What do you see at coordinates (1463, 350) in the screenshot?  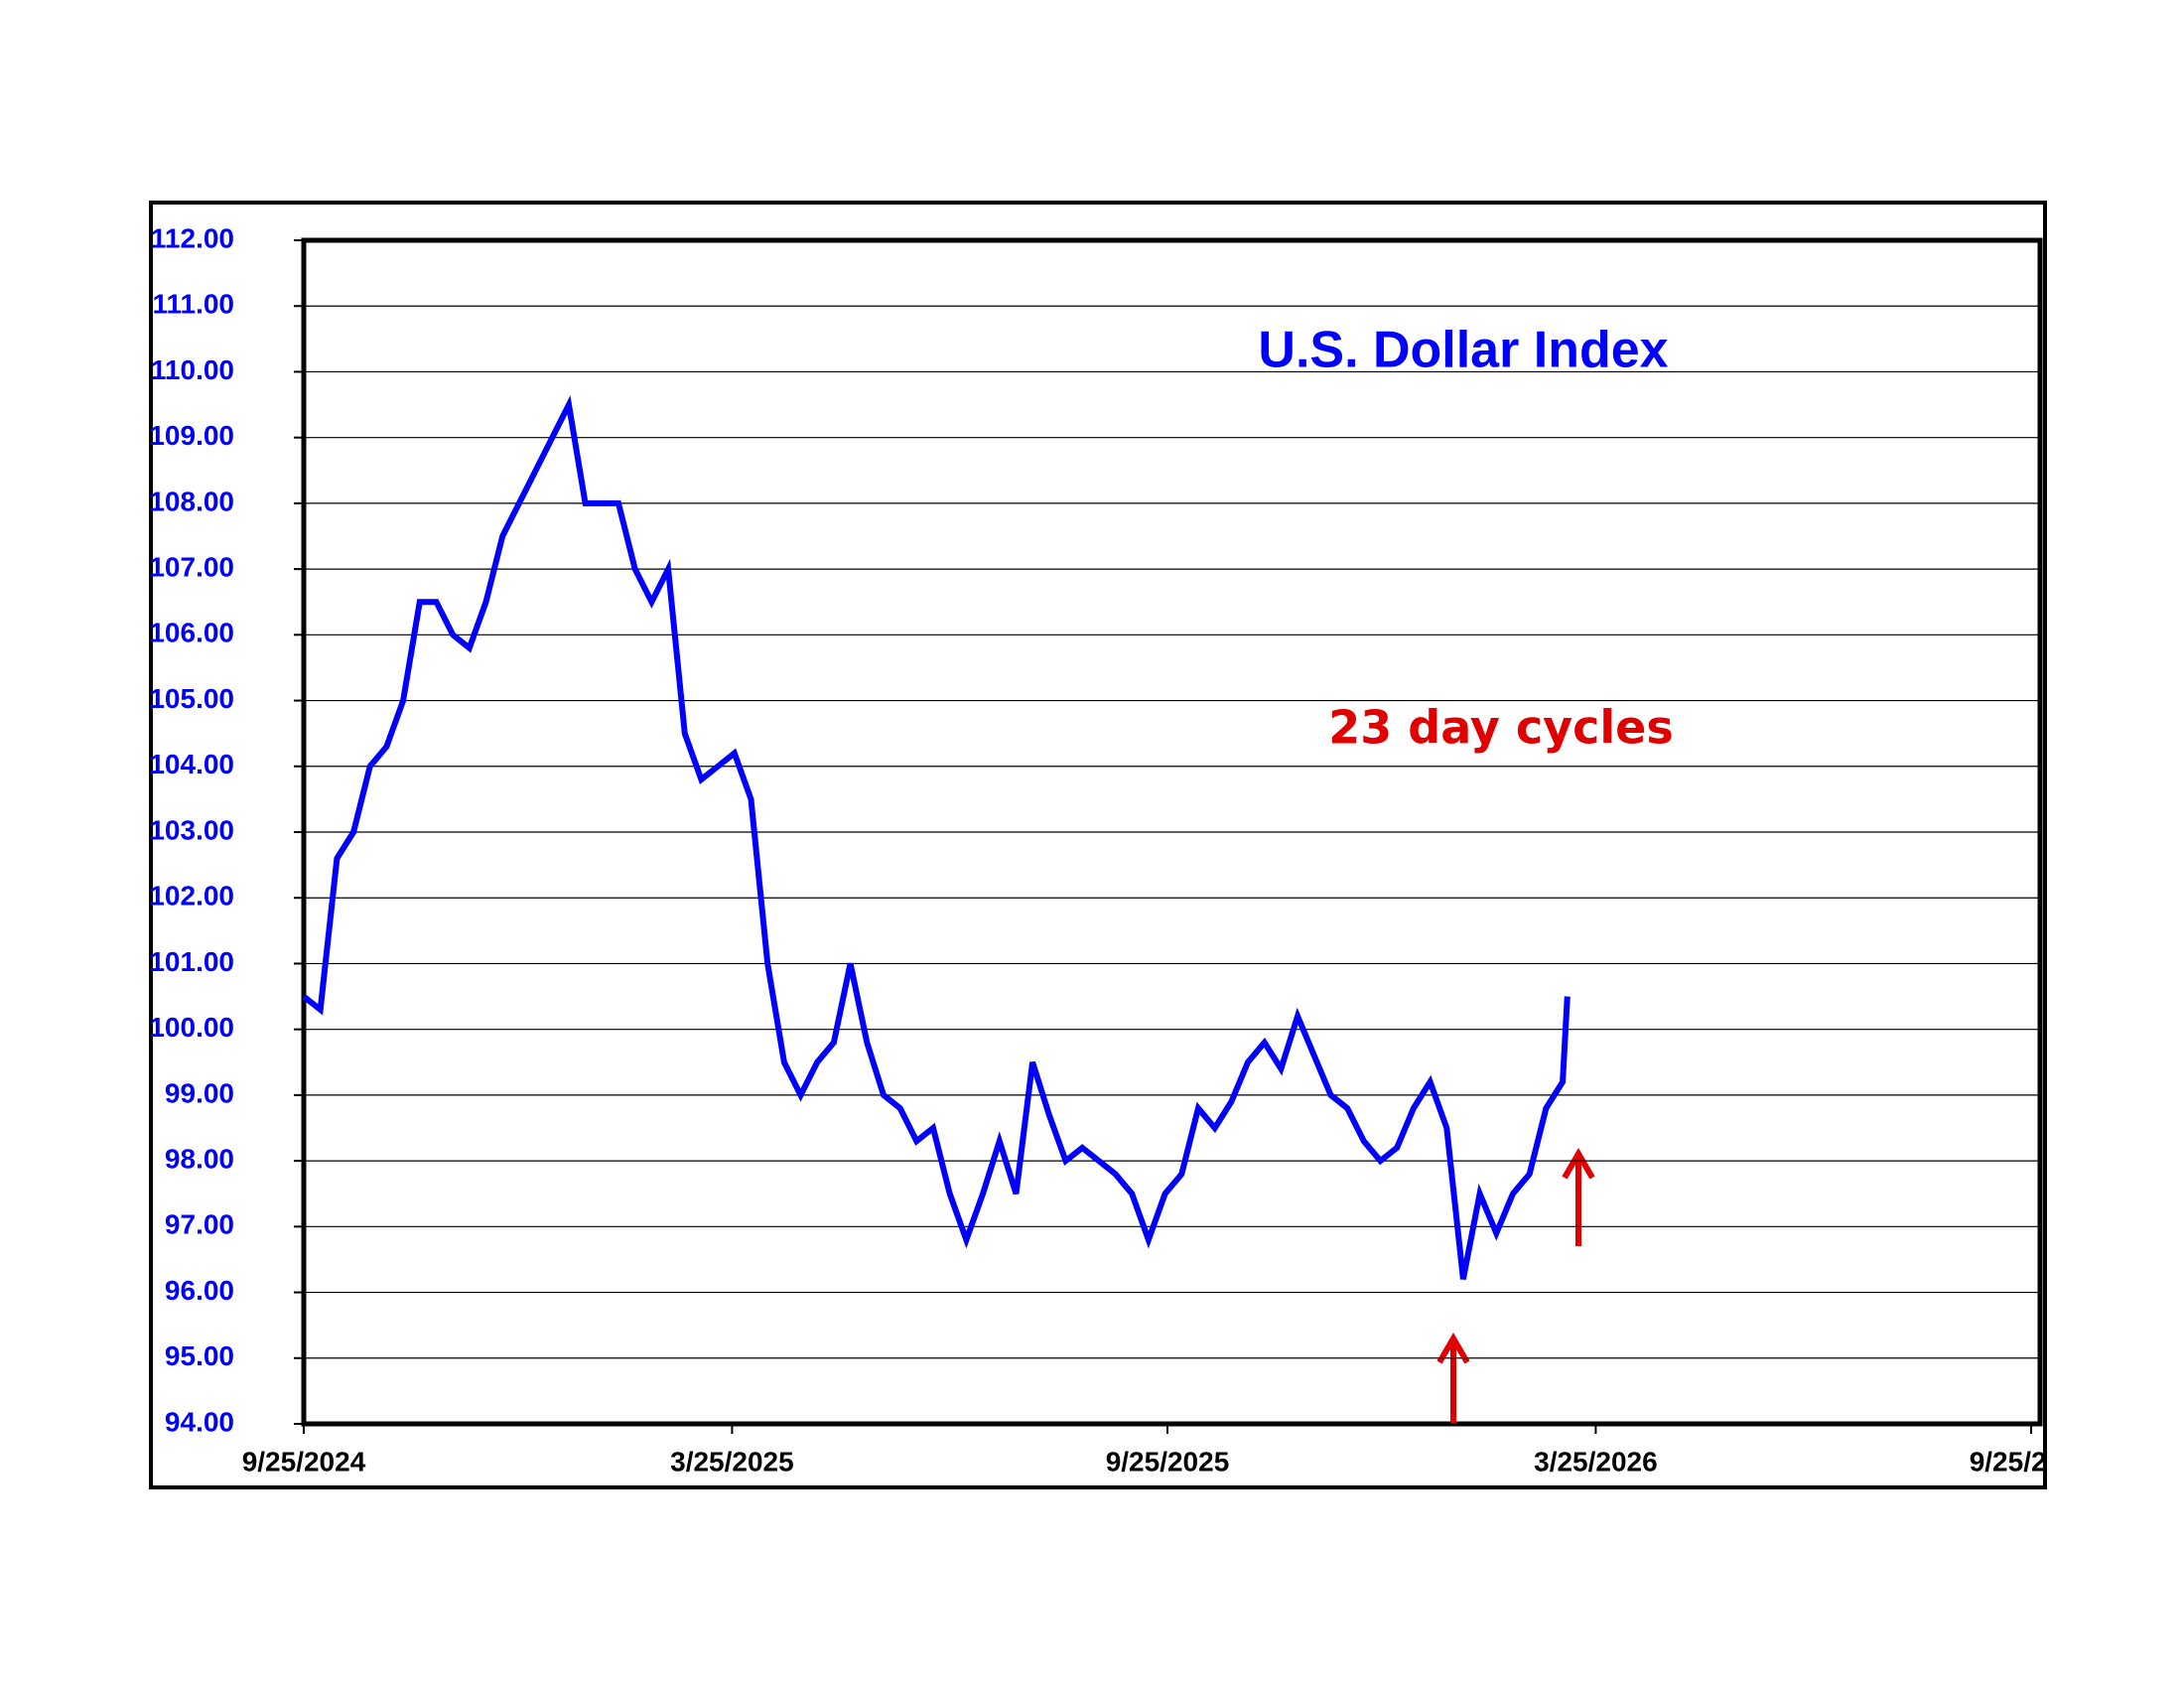 I see `chart-title: U.S. Dollar Index` at bounding box center [1463, 350].